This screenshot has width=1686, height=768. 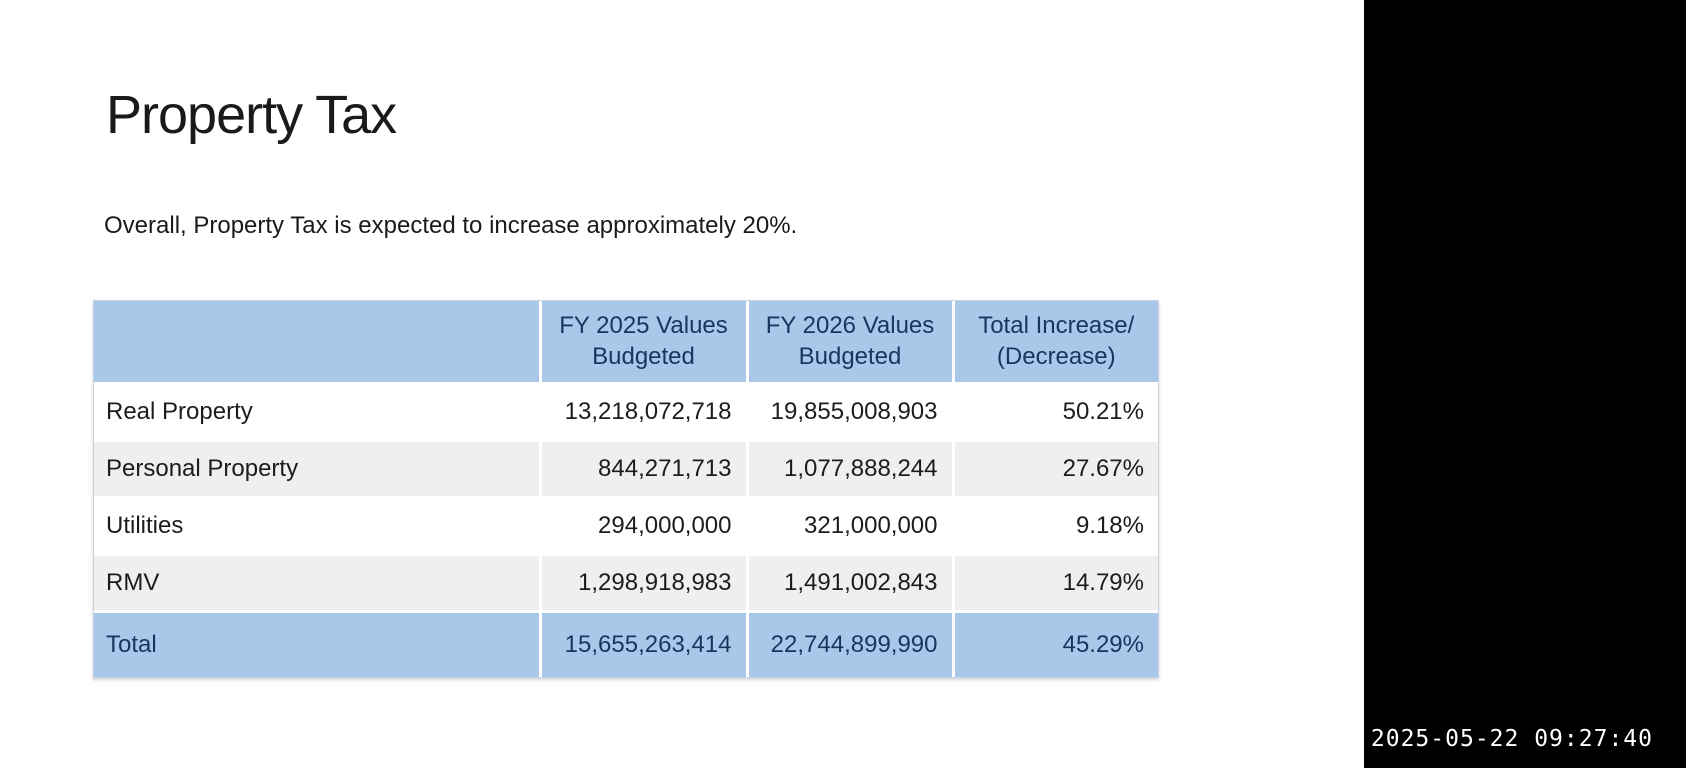 I want to click on table-row: RMV 1,298,918,983 1,491,002,843 14.79%, so click(x=626, y=581).